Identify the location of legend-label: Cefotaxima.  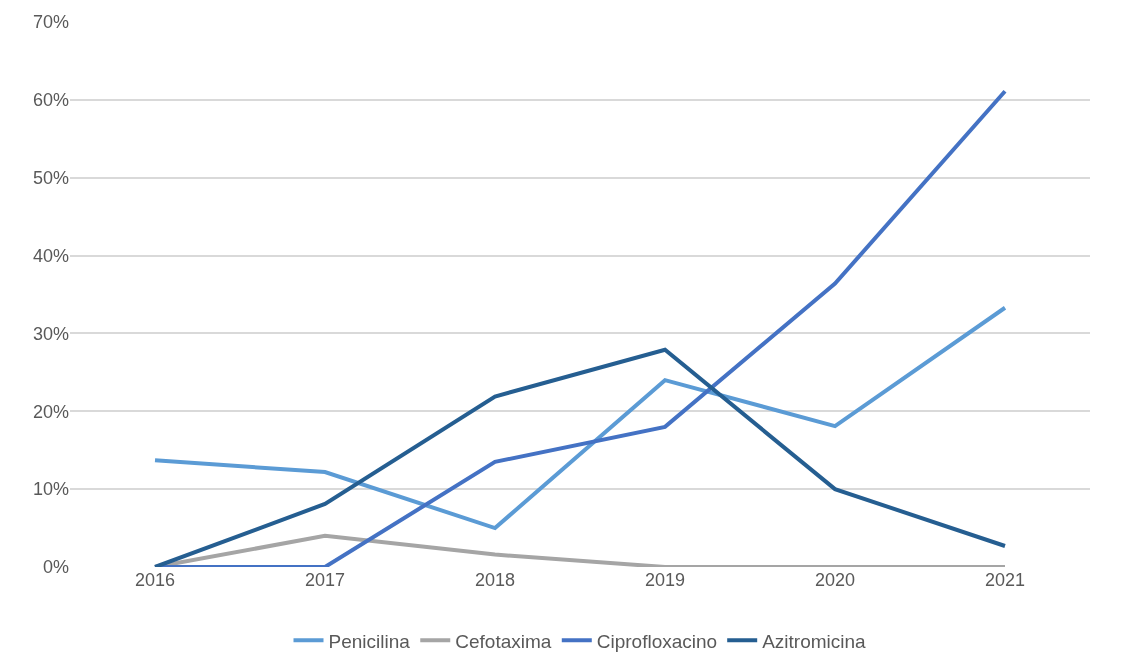
(503, 641).